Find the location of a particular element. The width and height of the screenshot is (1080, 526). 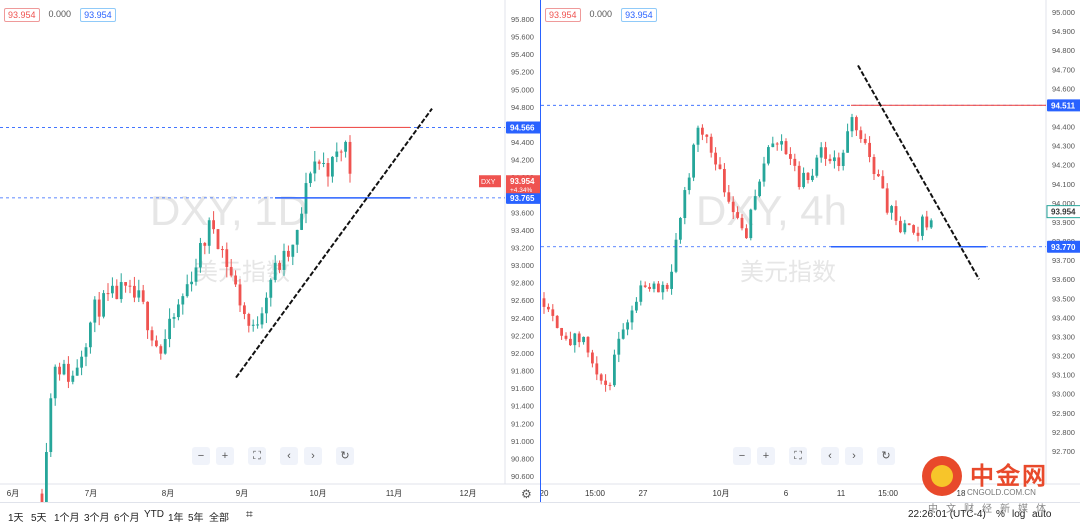

price-tick-label: 92.000 is located at coordinates (522, 353).